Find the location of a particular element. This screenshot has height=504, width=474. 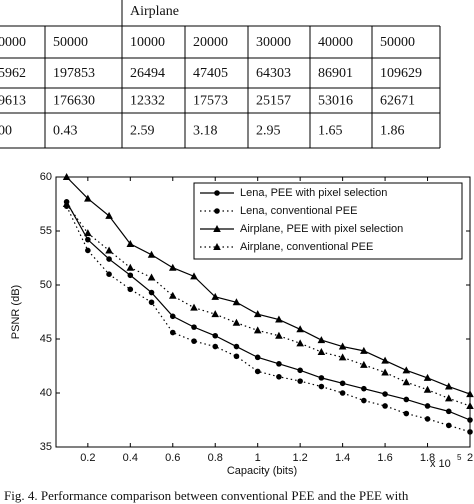

table-cell: 40000 is located at coordinates (335, 42).